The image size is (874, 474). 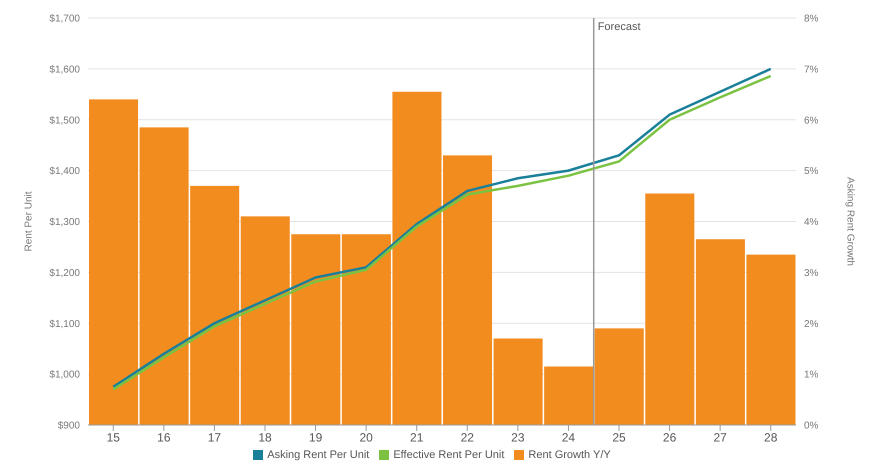 I want to click on legend-label: Asking Rent Per Unit, so click(x=318, y=455).